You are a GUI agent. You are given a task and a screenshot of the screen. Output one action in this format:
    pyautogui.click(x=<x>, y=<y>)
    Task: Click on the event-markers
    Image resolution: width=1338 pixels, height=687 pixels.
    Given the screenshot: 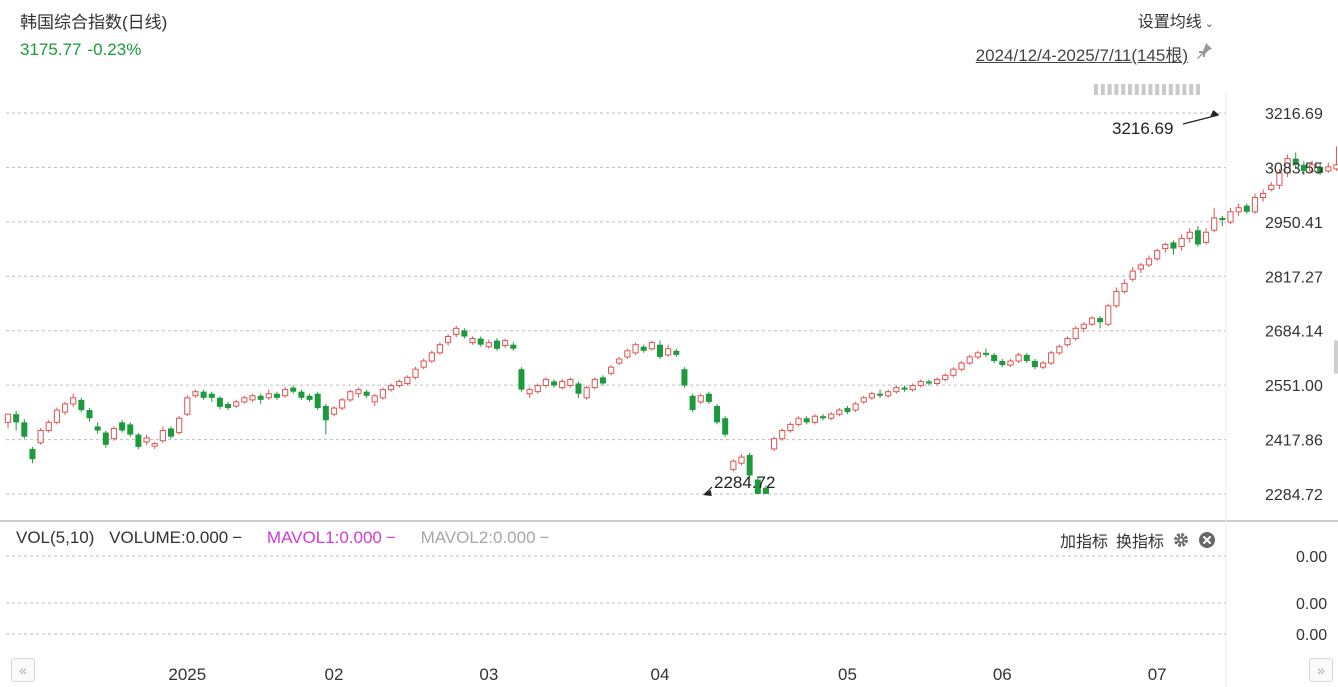 What is the action you would take?
    pyautogui.click(x=1147, y=89)
    